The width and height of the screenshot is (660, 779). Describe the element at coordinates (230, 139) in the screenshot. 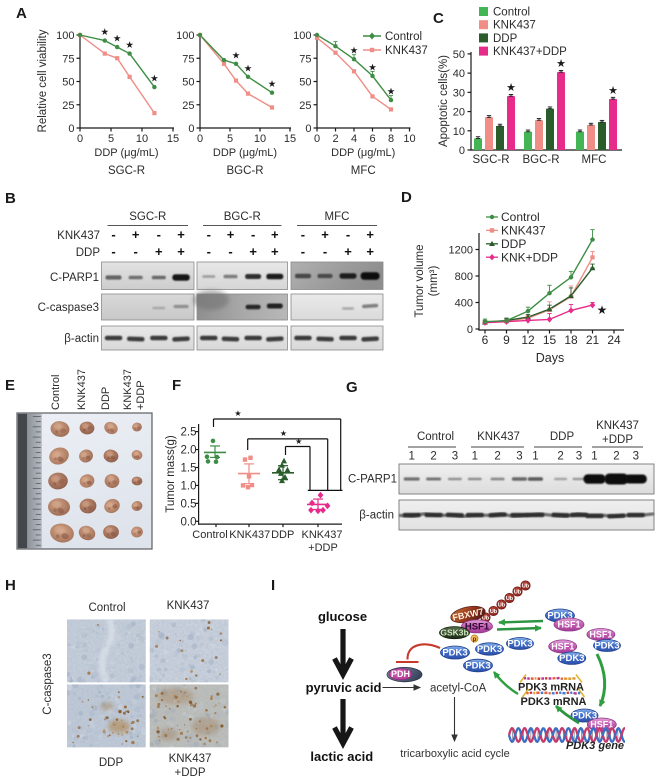

I see `svg-text: 5` at that location.